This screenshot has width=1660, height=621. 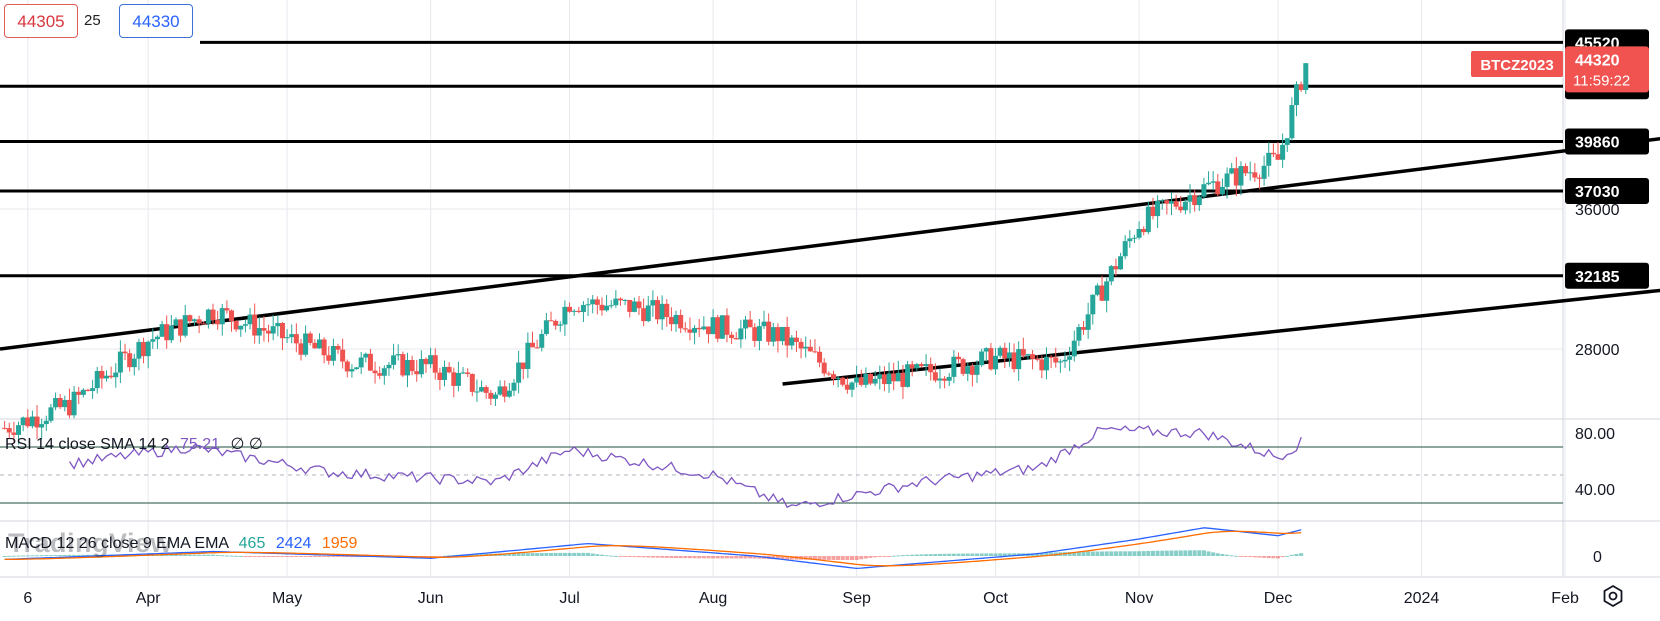 I want to click on time-tick-label: May, so click(x=287, y=598).